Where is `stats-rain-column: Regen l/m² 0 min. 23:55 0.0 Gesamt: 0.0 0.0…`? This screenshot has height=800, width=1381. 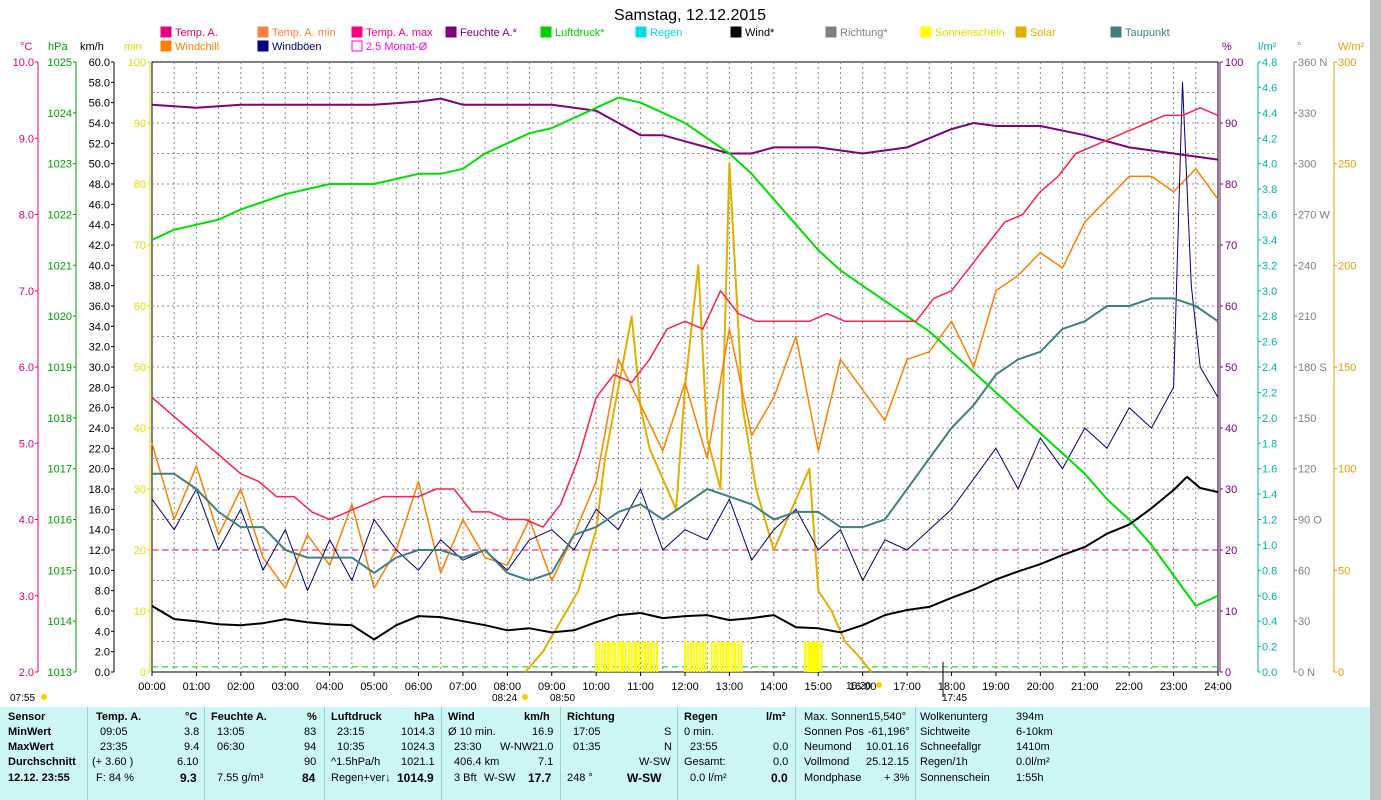 stats-rain-column: Regen l/m² 0 min. 23:55 0.0 Gesamt: 0.0 0.0… is located at coordinates (736, 753).